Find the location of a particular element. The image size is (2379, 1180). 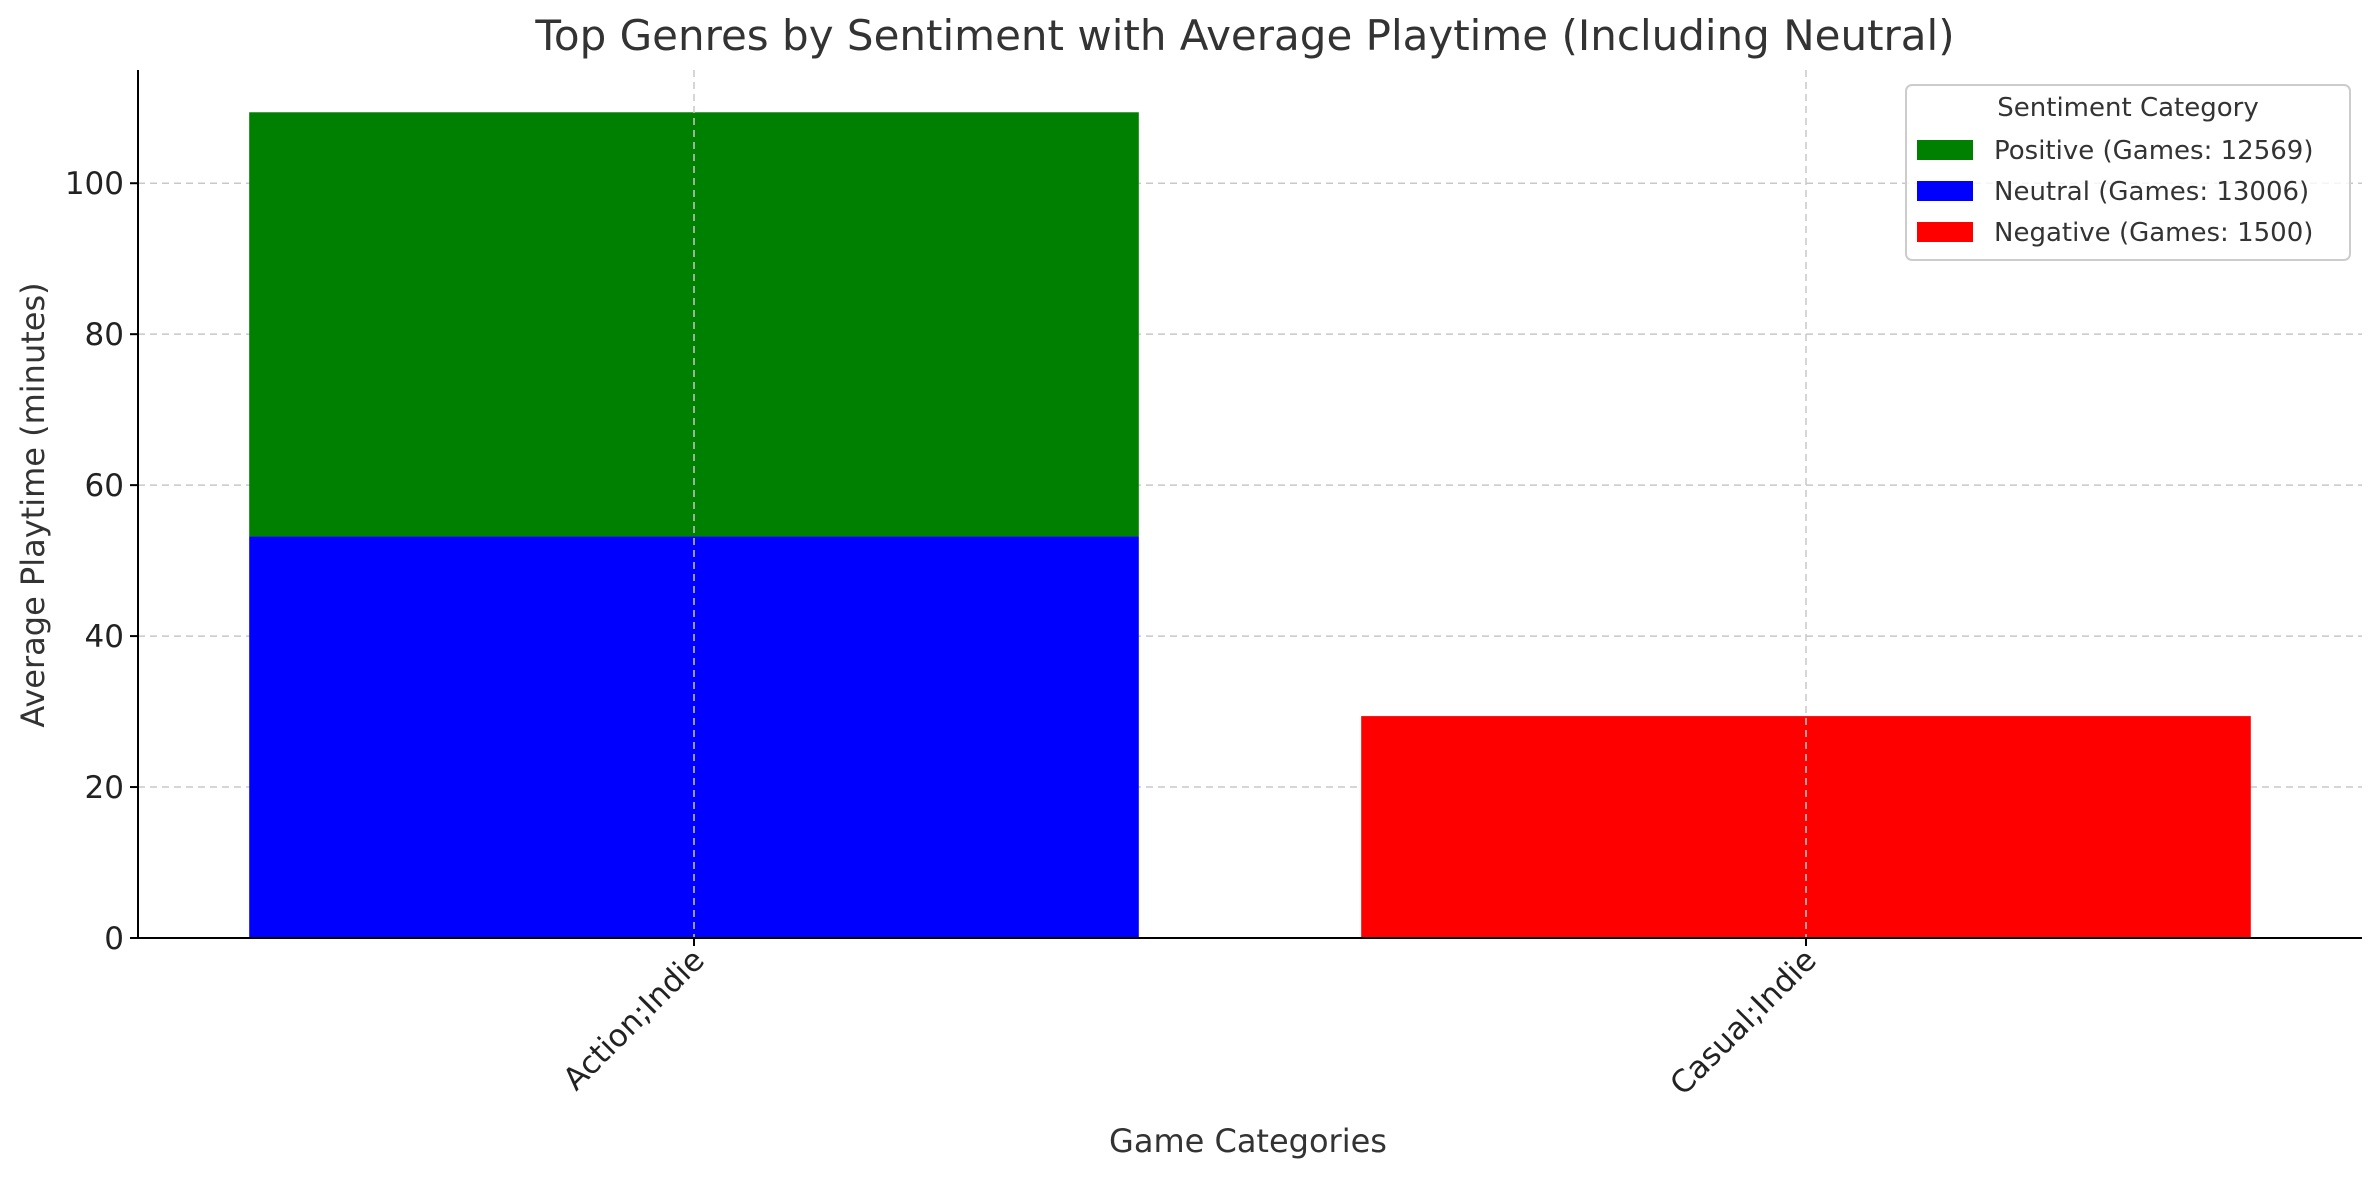

y-axis-label: Average Playtime (minutes) is located at coordinates (33, 504).